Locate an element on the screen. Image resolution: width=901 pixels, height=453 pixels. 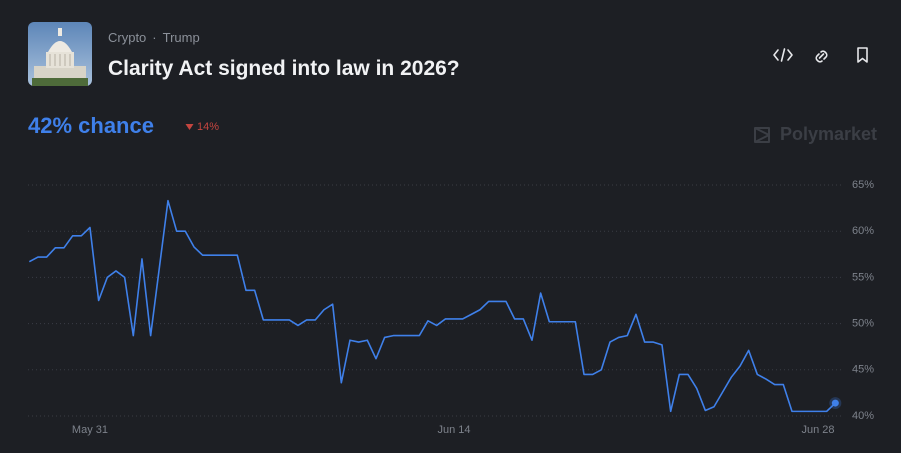
brand: Polymarket is located at coordinates (814, 134).